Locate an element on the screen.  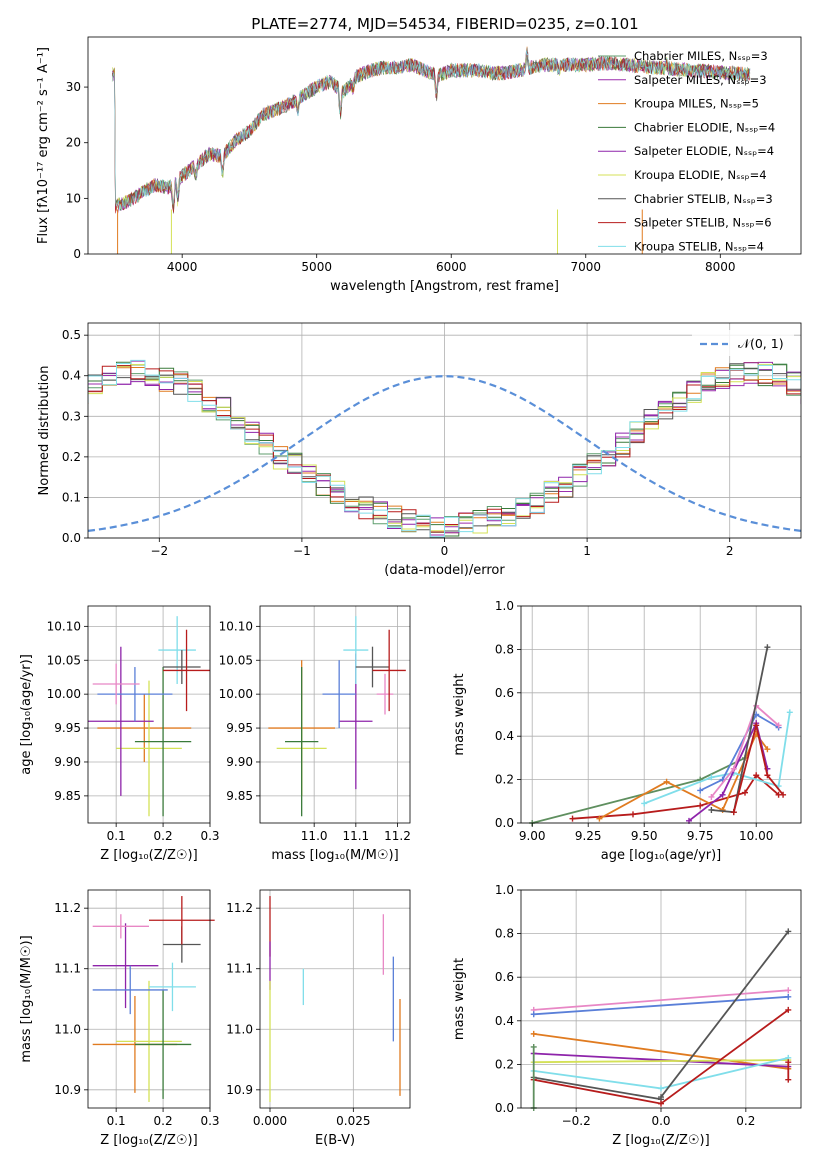
legend-label: Chabrier MILES, Nₛₛₚ=3 is located at coordinates (701, 56).